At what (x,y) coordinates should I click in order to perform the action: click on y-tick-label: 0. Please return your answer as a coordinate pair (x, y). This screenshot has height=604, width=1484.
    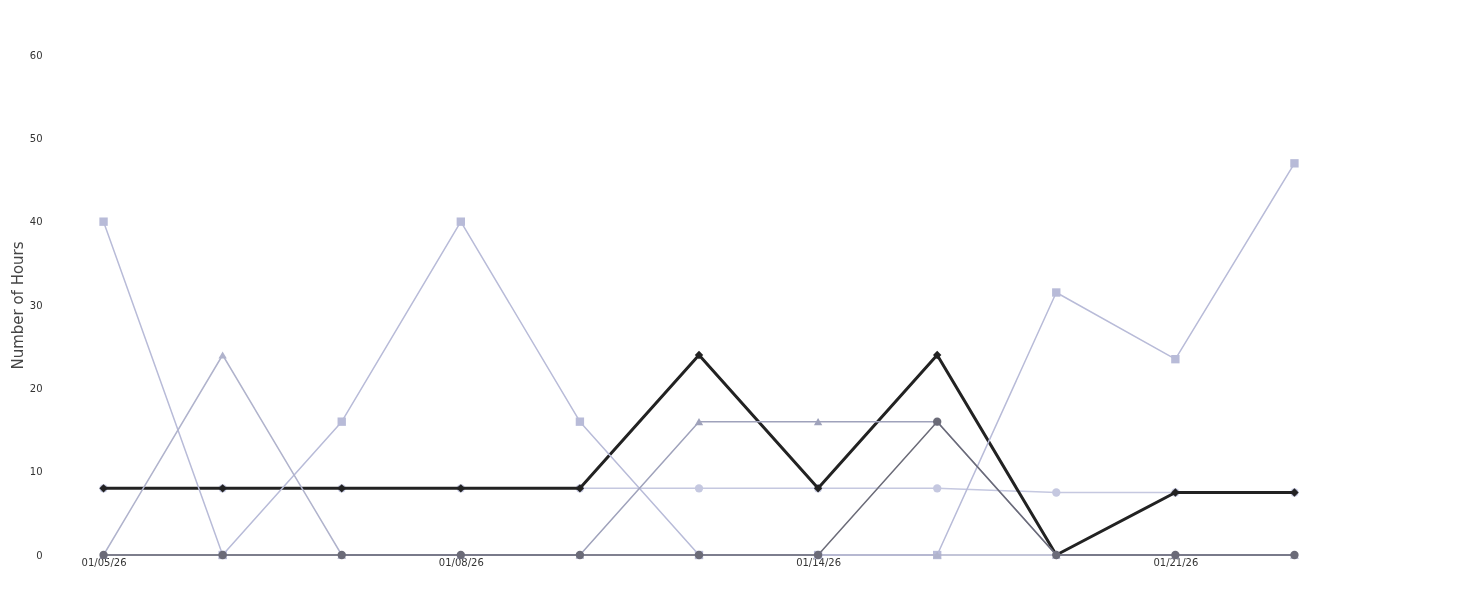
    Looking at the image, I should click on (39, 555).